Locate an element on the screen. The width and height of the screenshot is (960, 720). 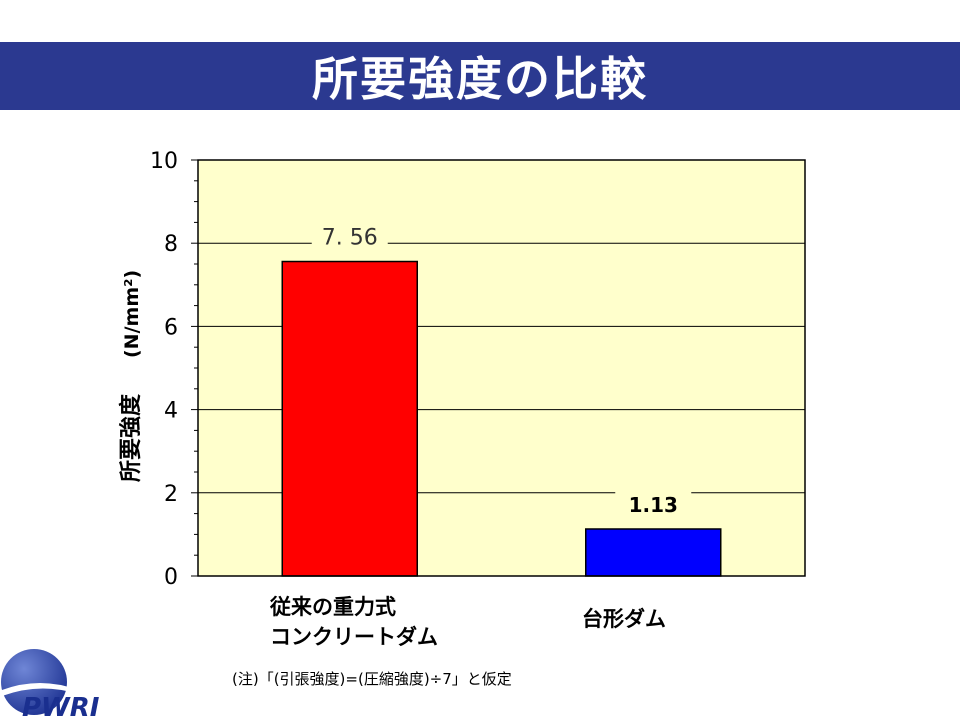
pwri-logo: PWRI is located at coordinates (50, 684).